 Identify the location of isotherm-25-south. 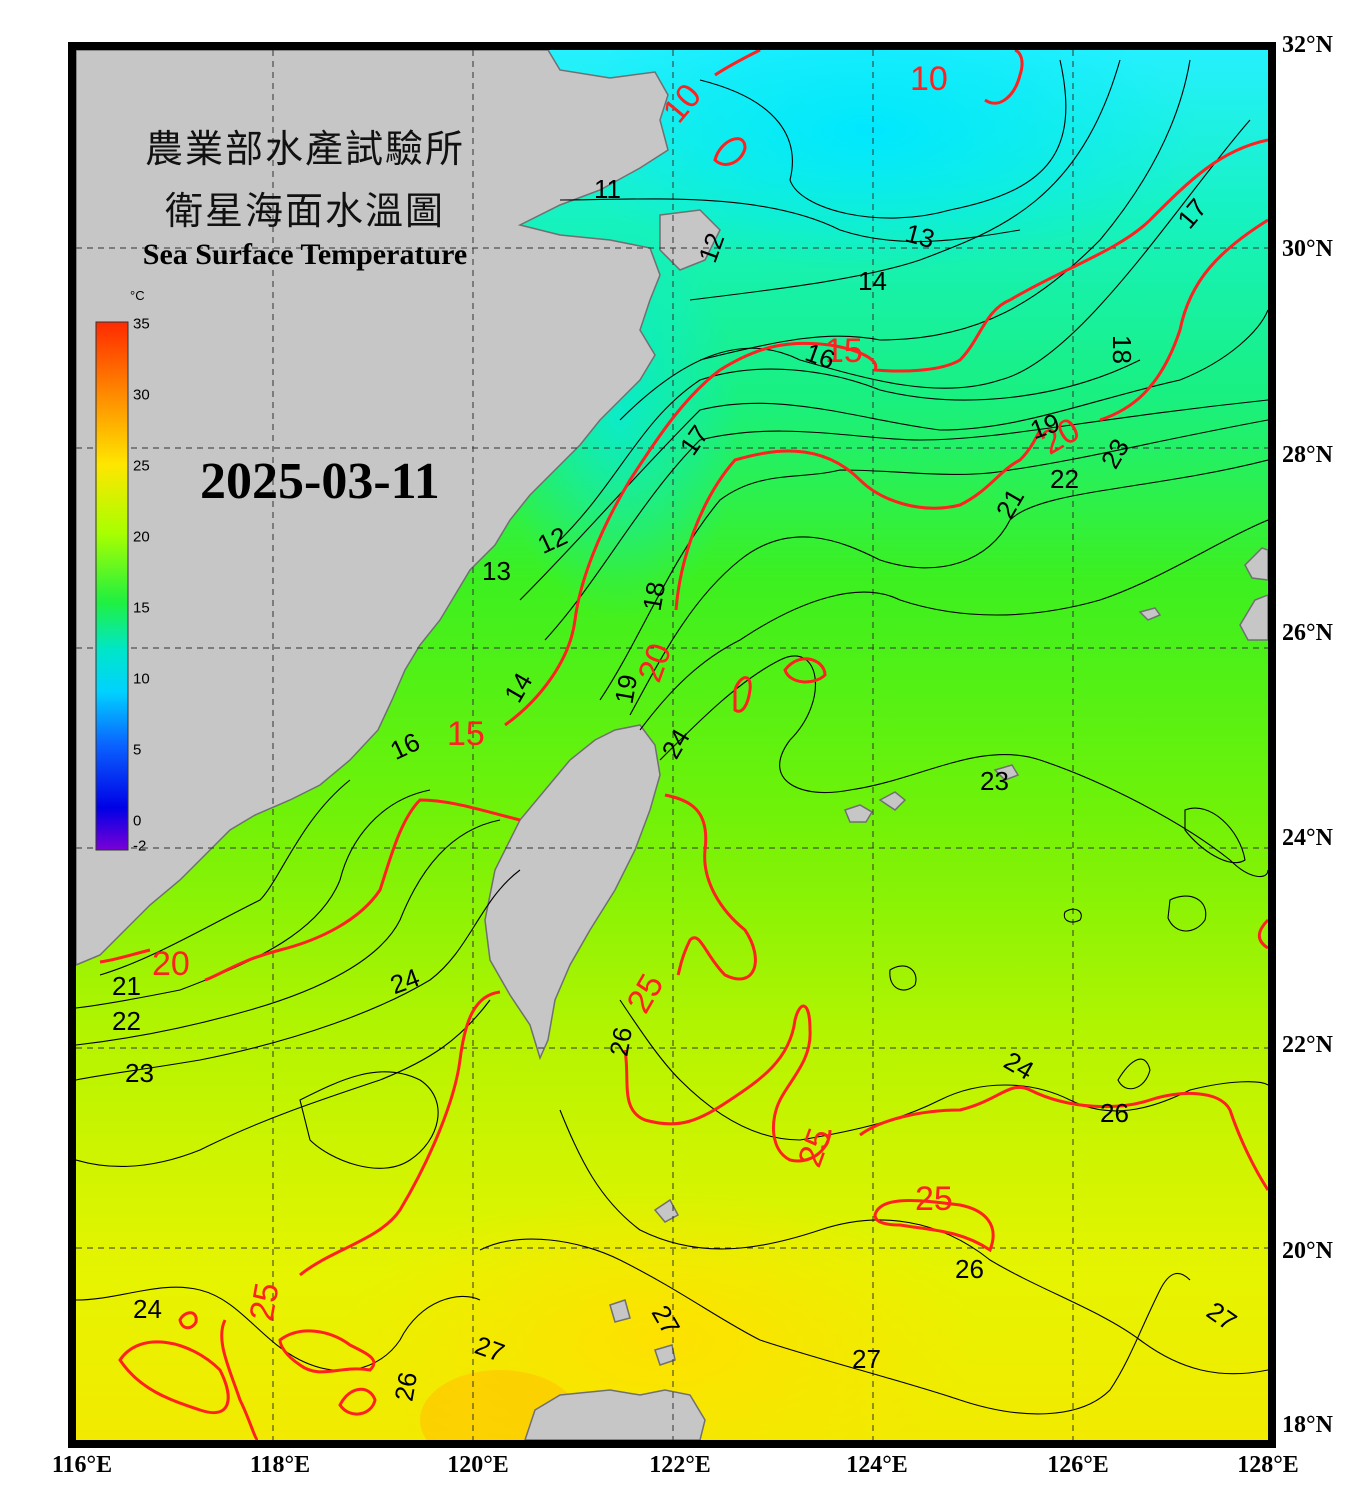
(727, 1083).